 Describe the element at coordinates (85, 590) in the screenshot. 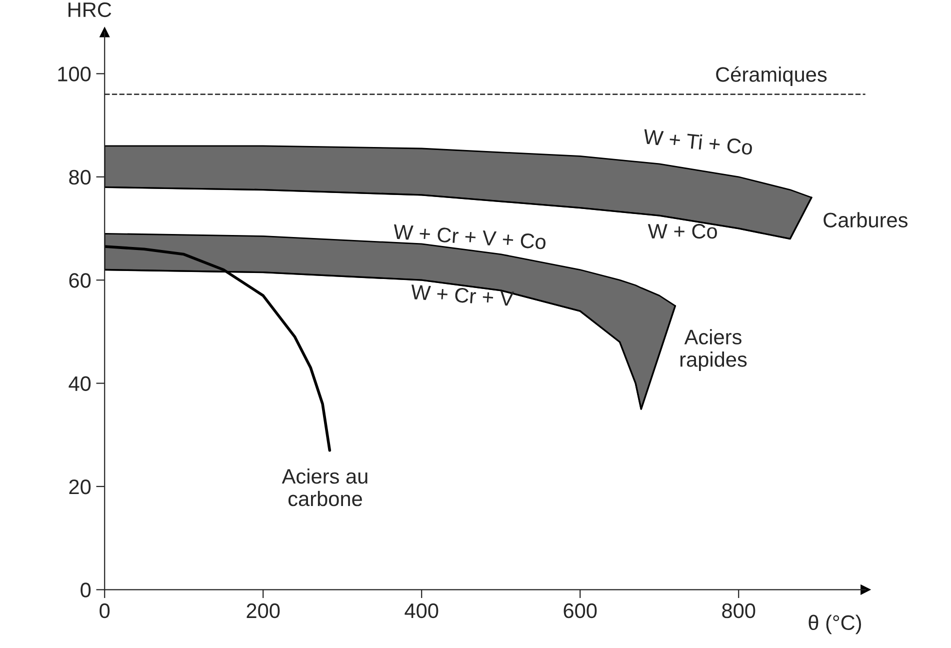

I see `y-tick-label: 0` at that location.